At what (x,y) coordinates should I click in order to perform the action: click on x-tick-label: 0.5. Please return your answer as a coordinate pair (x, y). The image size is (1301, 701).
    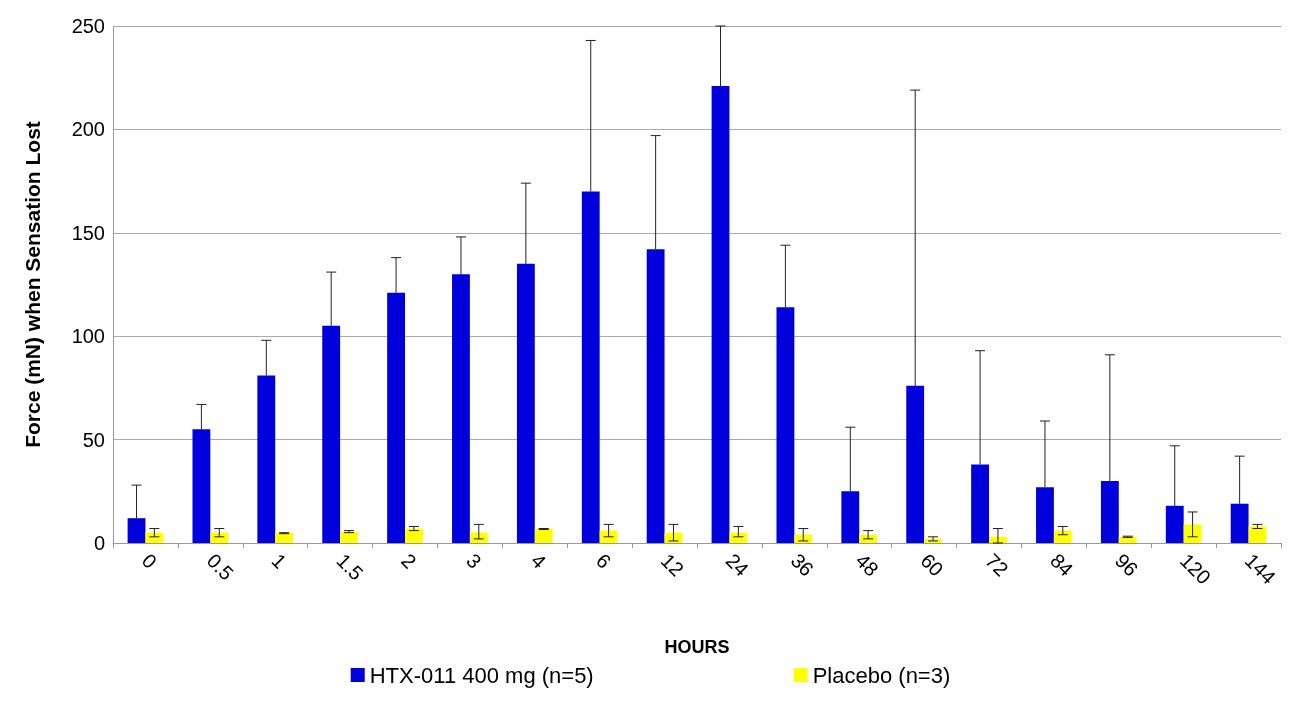
    Looking at the image, I should click on (220, 567).